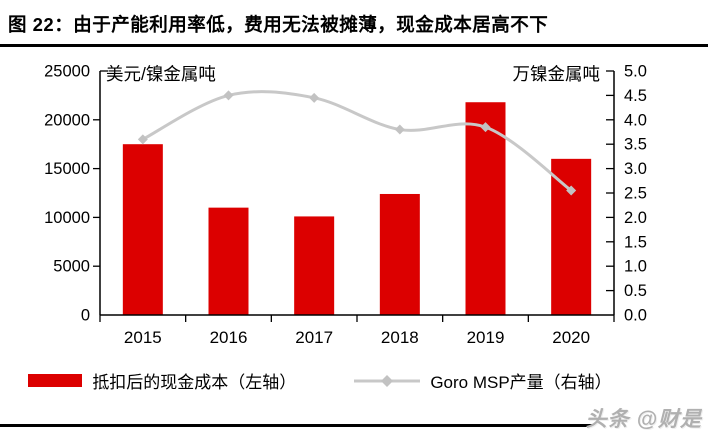 The image size is (708, 437). Describe the element at coordinates (228, 95) in the screenshot. I see `line-marker-2016` at that location.